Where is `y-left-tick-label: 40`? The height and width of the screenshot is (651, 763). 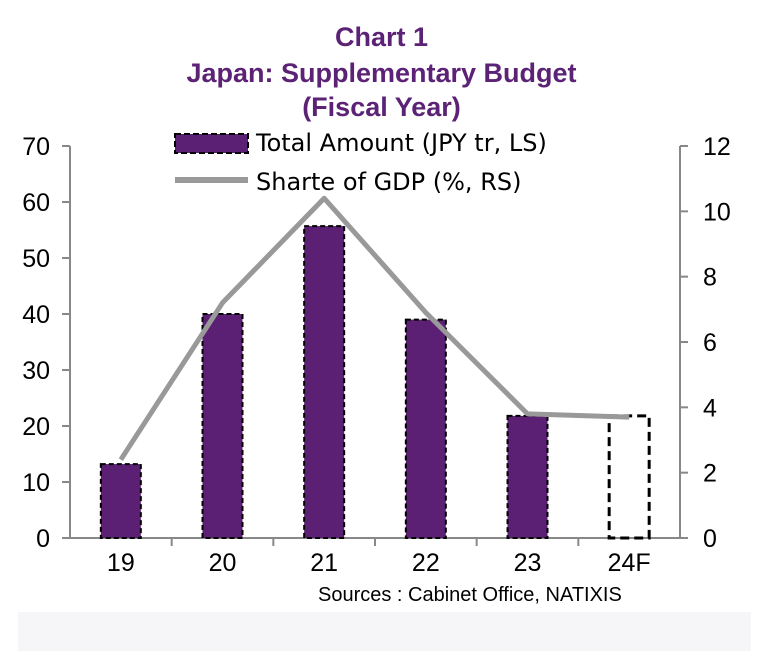 y-left-tick-label: 40 is located at coordinates (36, 315).